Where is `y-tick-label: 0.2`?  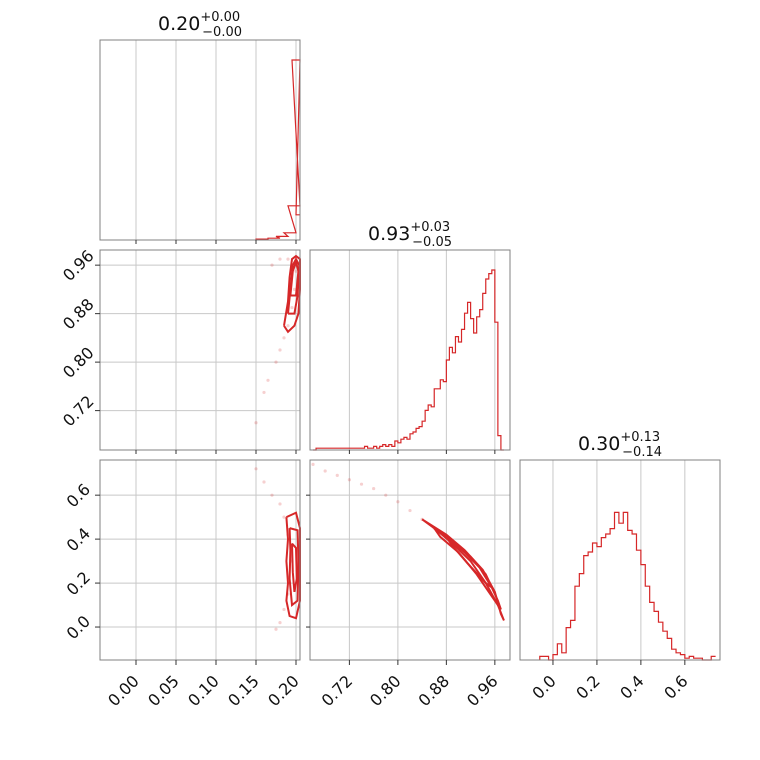
y-tick-label: 0.2 is located at coordinates (78, 583).